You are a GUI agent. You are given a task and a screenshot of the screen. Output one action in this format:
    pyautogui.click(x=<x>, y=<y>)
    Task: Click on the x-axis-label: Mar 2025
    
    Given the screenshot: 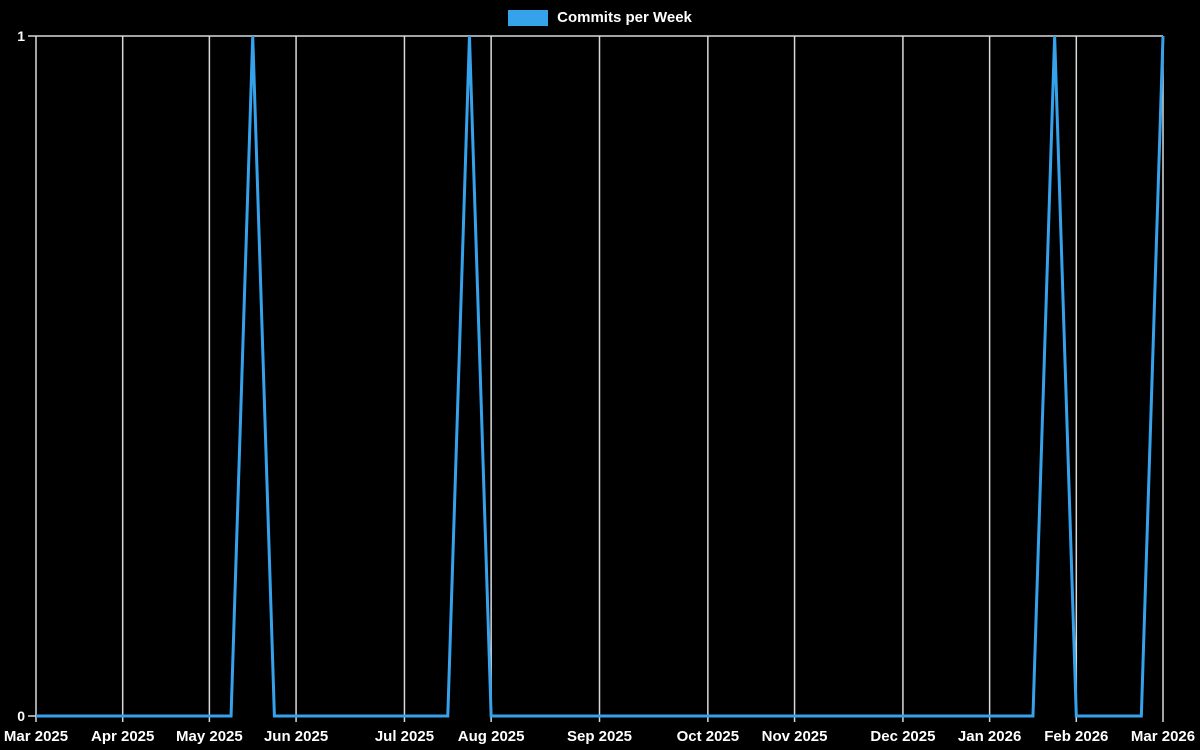 What is the action you would take?
    pyautogui.click(x=36, y=736)
    